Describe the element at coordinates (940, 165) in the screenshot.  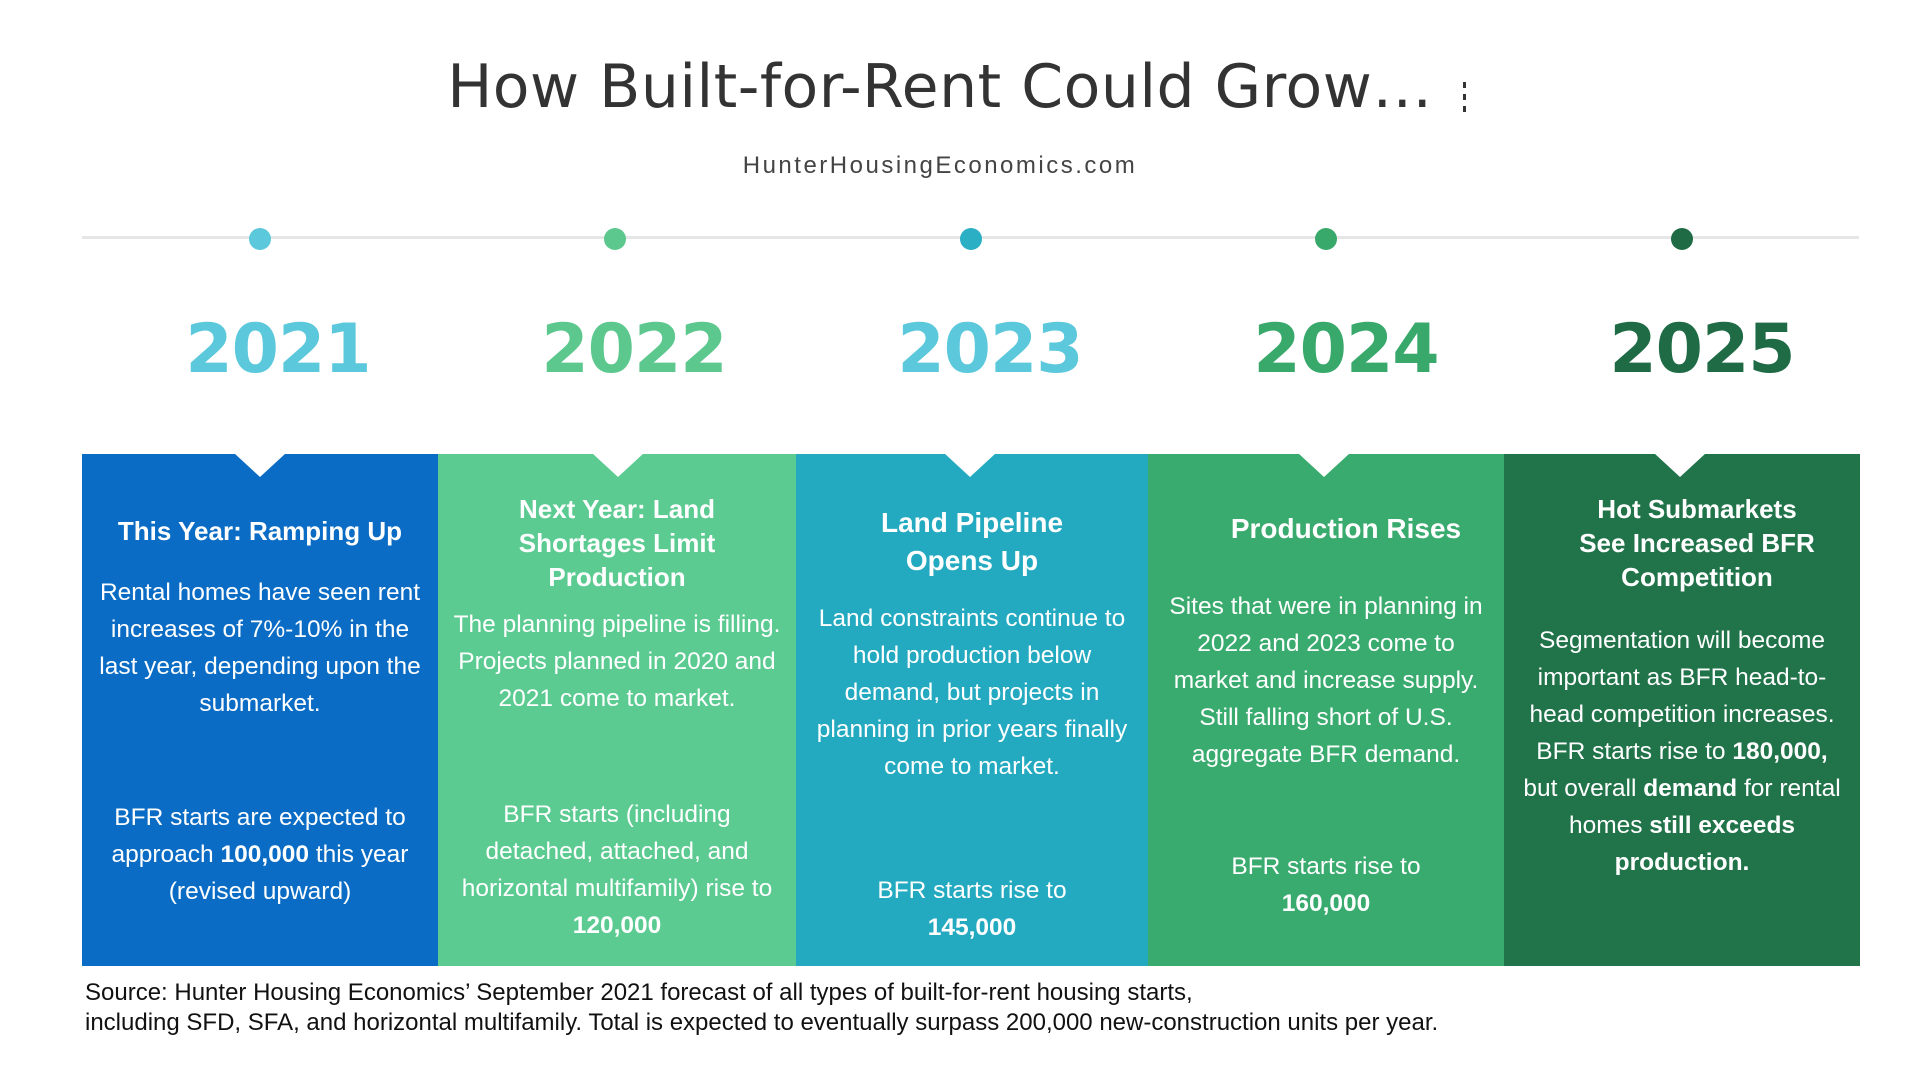
I see `website-label: HunterHousingEconomics.com` at that location.